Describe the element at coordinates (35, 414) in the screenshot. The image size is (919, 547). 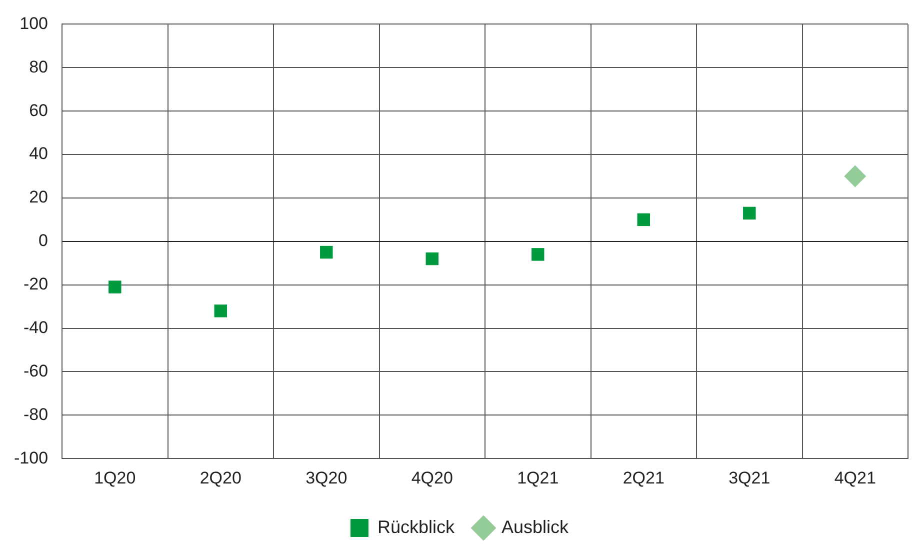
I see `y-tick-label: -80` at that location.